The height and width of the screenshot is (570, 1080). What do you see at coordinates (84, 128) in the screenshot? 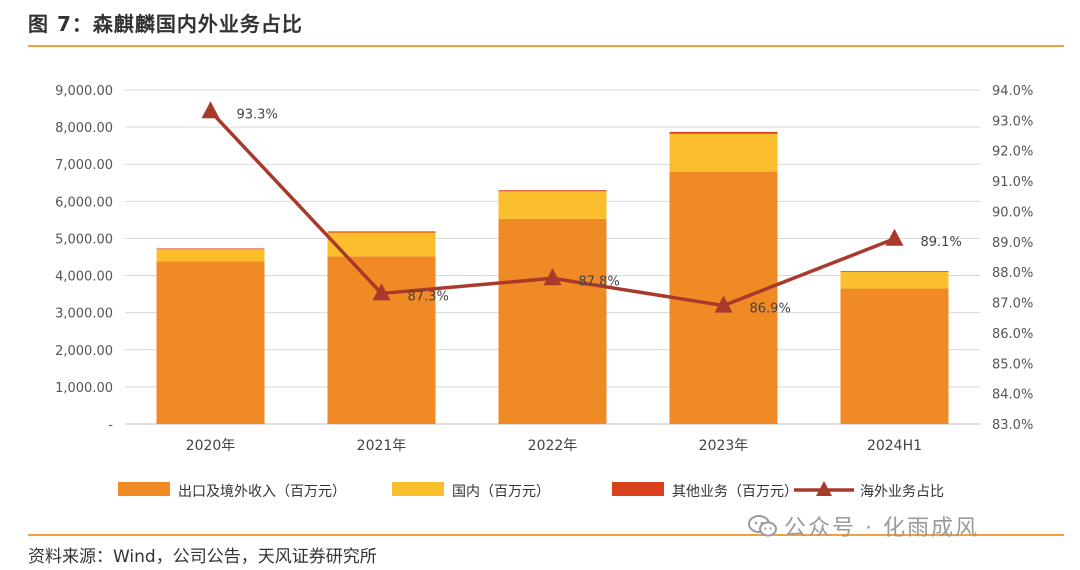
I see `y-left-tick-label: 8,000.00` at bounding box center [84, 128].